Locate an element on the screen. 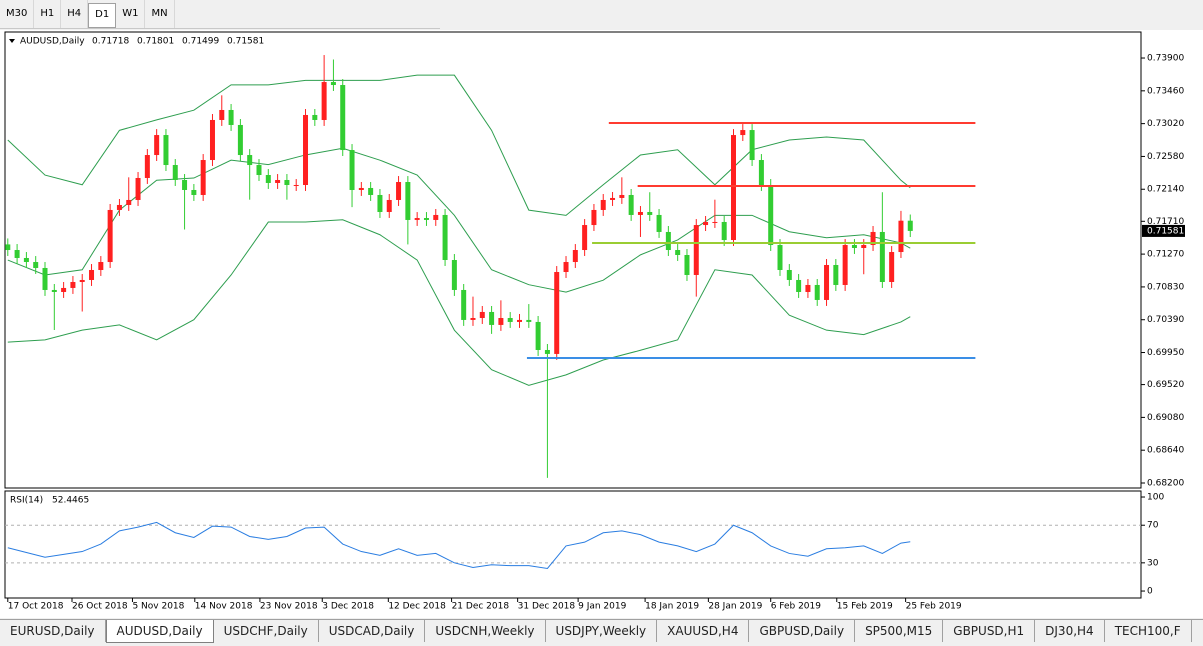 Image resolution: width=1203 pixels, height=646 pixels. rsi-tick-label: 0 is located at coordinates (1150, 592).